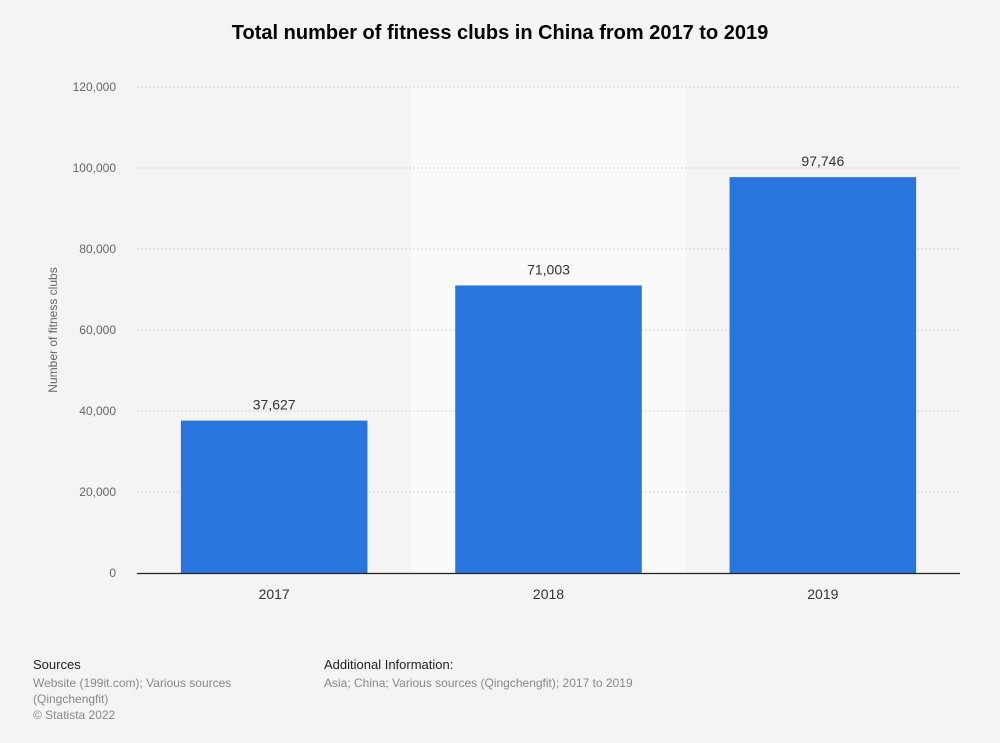 This screenshot has height=743, width=1000. Describe the element at coordinates (274, 594) in the screenshot. I see `x-tick-label-2017: 2017` at that location.